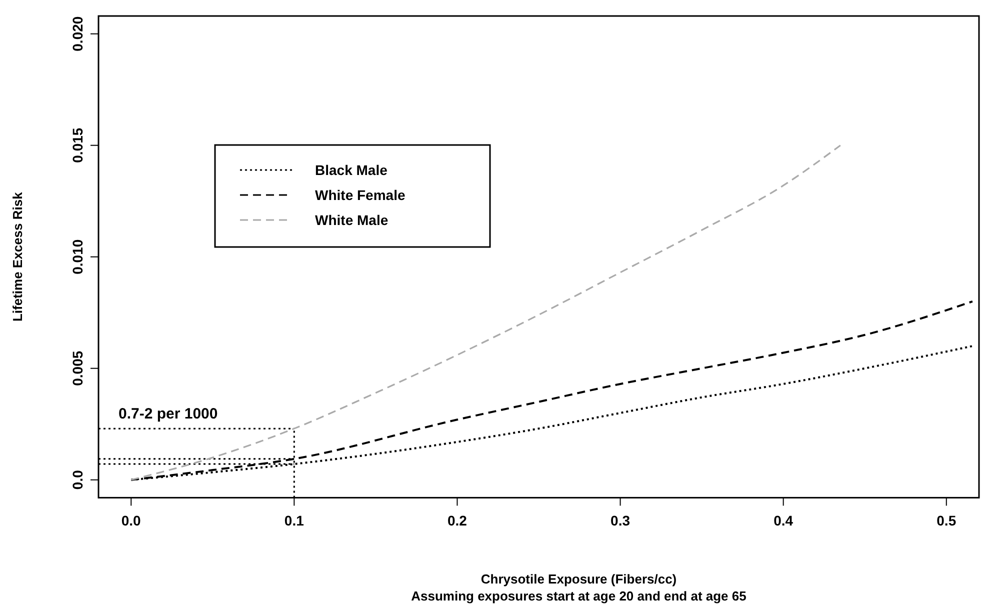 This screenshot has height=609, width=981. I want to click on x-tick-label: 0.5, so click(946, 520).